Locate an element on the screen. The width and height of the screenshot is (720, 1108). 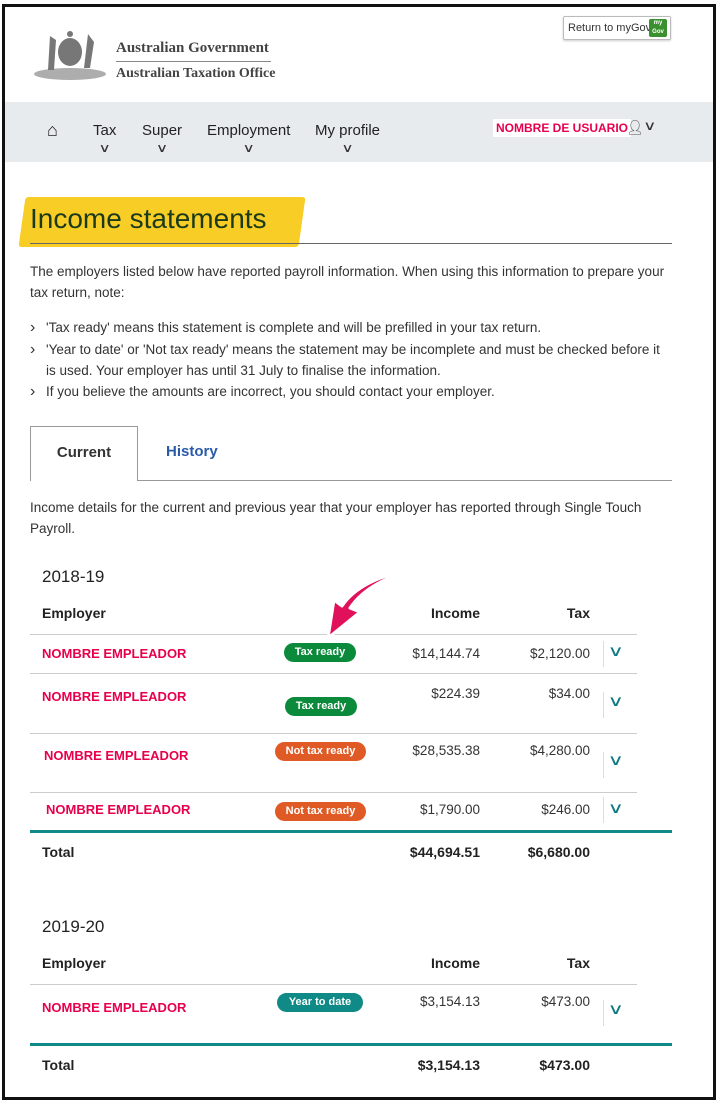
agency-name: Australian Taxation Office is located at coordinates (196, 73).